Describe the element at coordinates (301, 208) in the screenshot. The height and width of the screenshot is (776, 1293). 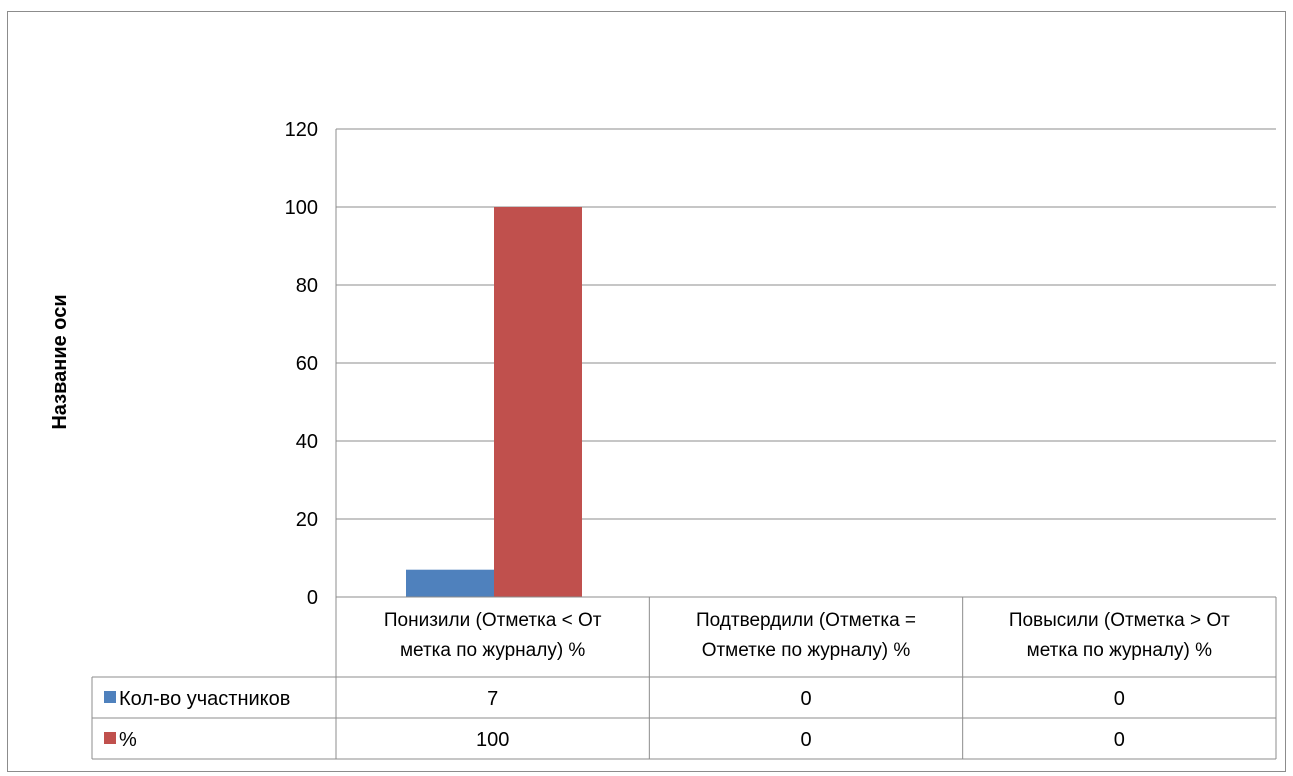
I see `y-tick-label: 100` at that location.